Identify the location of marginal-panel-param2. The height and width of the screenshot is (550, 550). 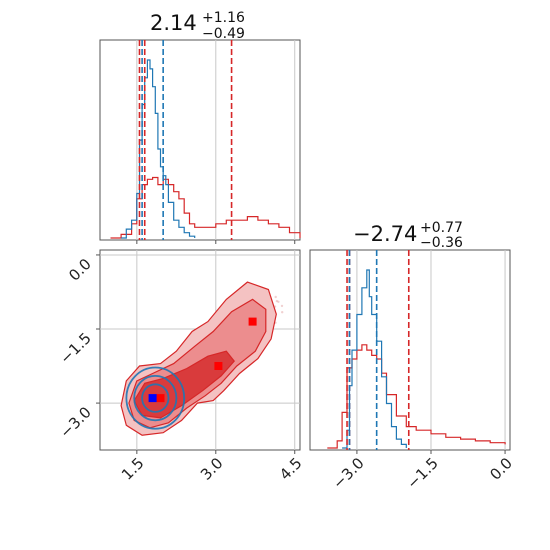
(410, 351).